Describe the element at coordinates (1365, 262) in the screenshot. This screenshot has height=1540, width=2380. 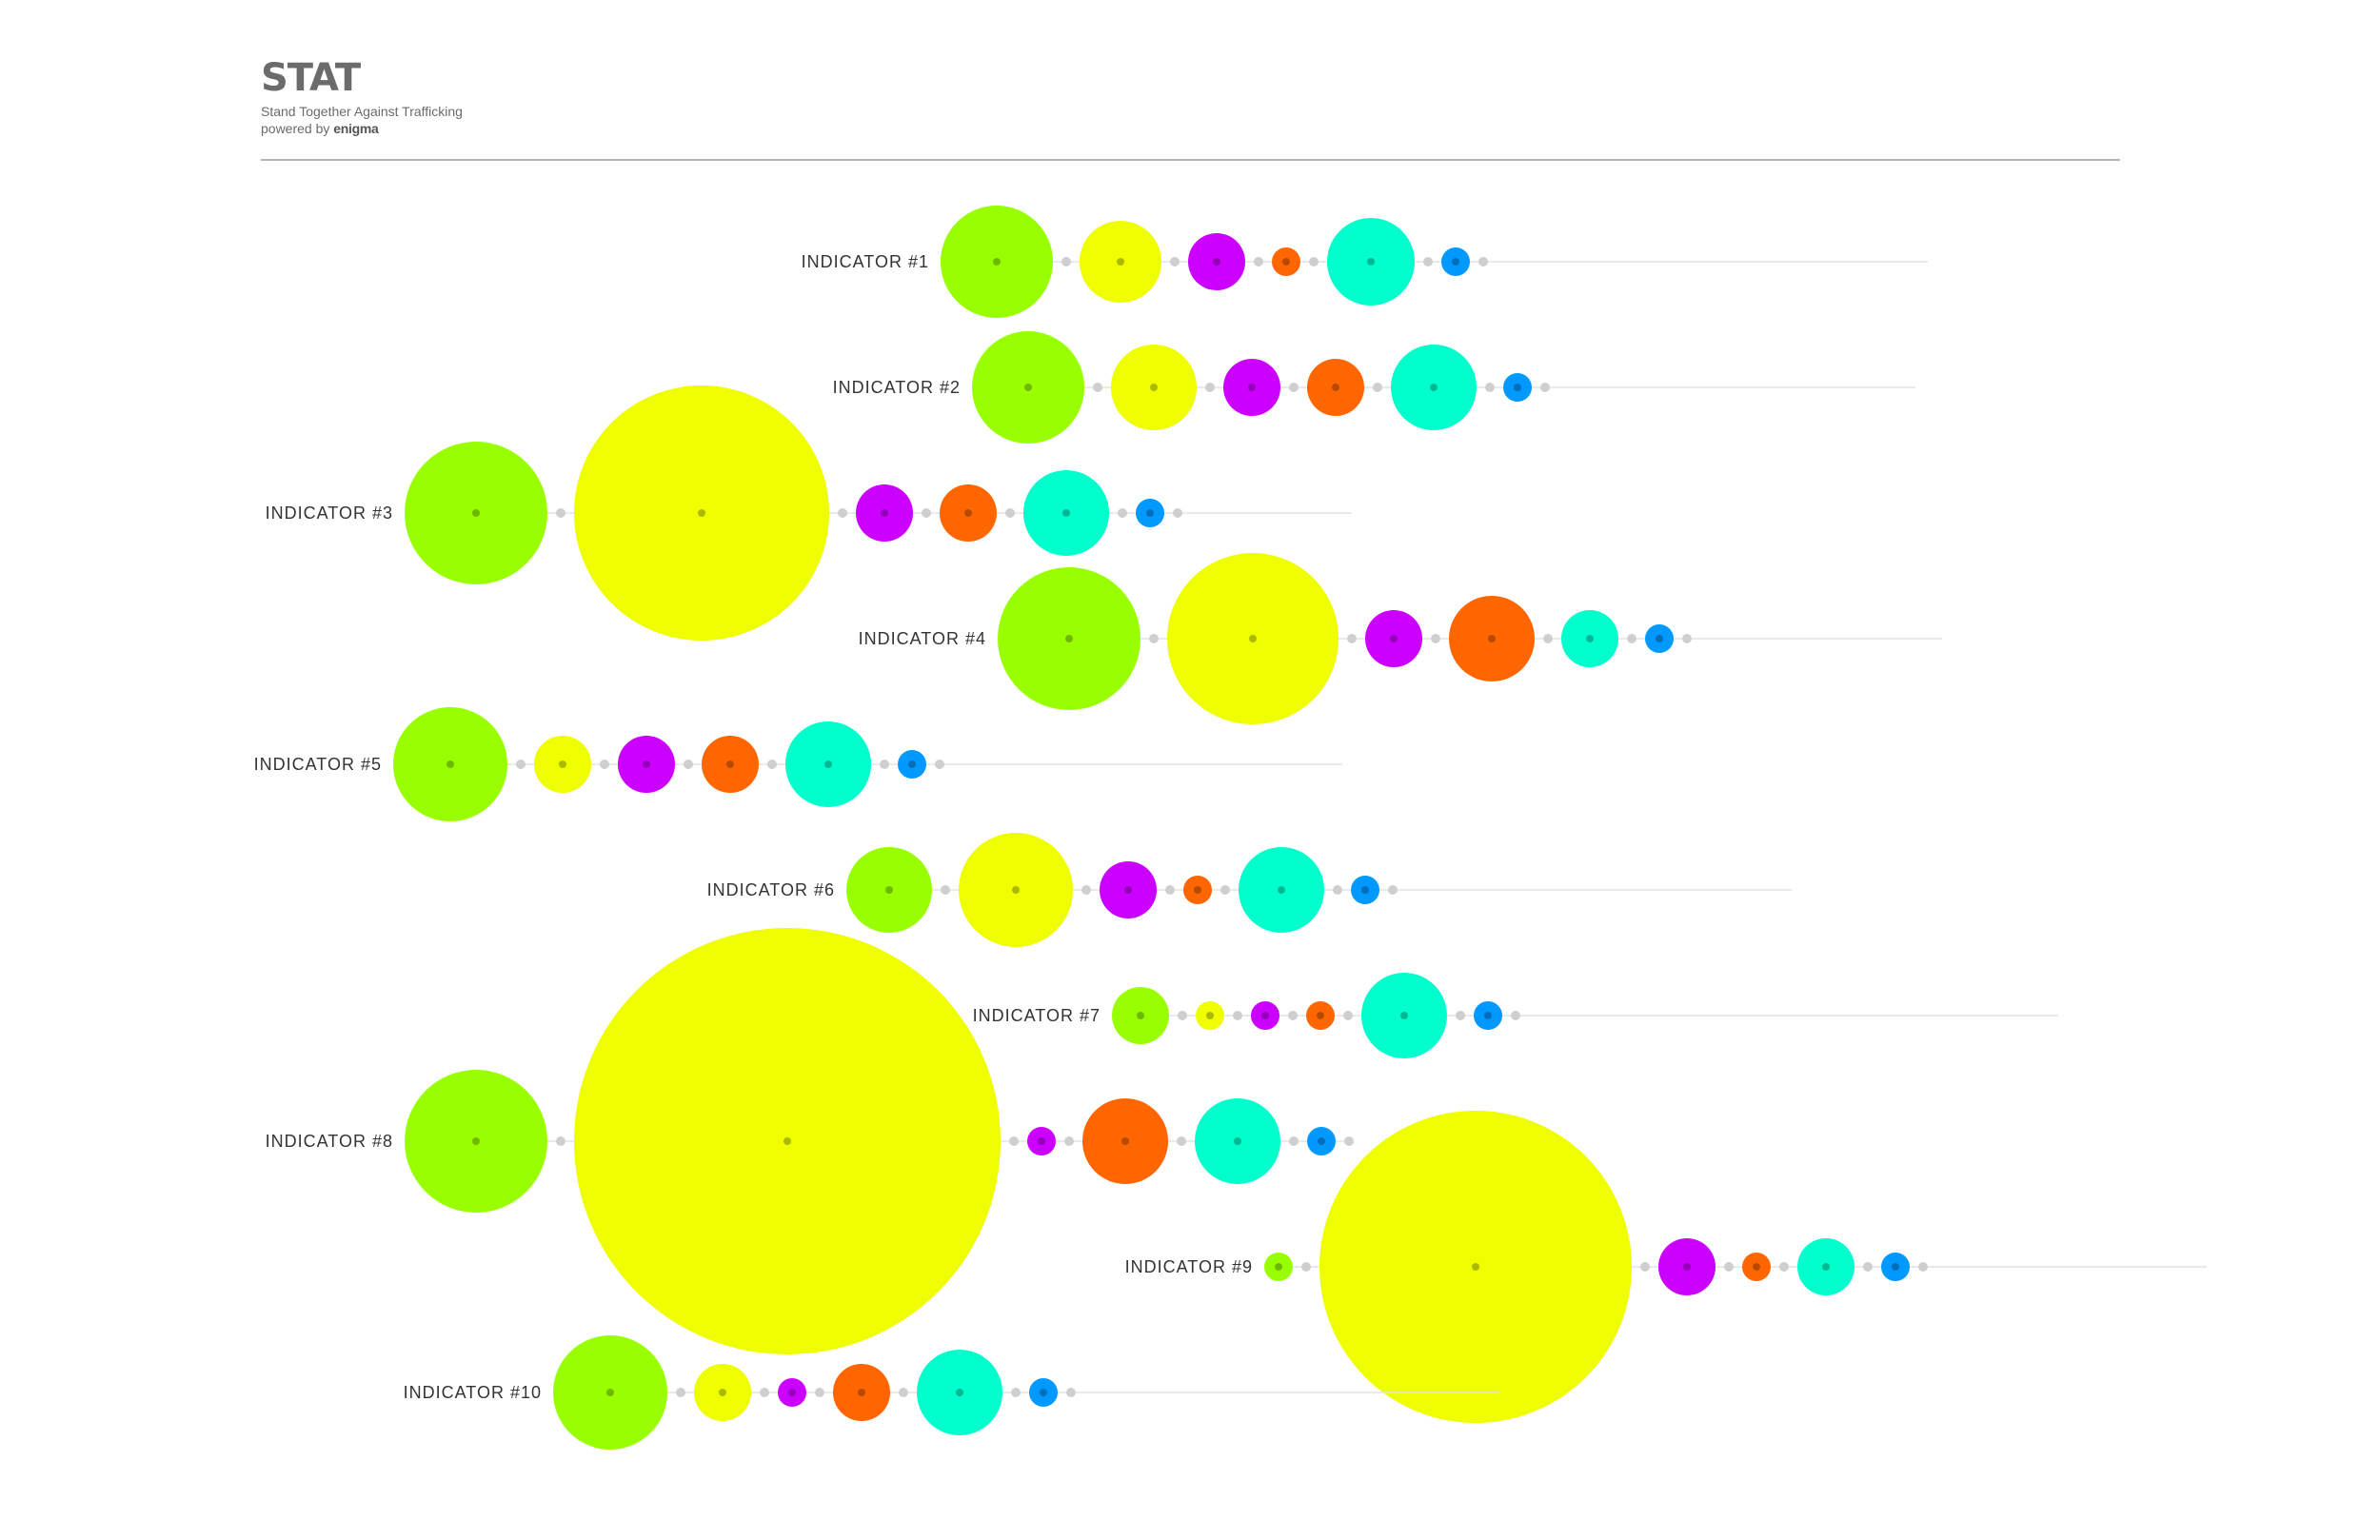
I see `indicator-row: INDICATOR #1` at that location.